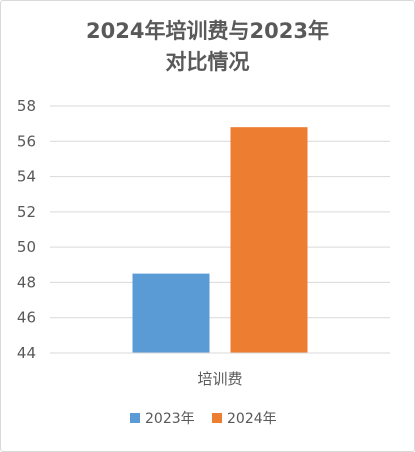  What do you see at coordinates (207, 62) in the screenshot?
I see `chart-title-line-2: 对比情况` at bounding box center [207, 62].